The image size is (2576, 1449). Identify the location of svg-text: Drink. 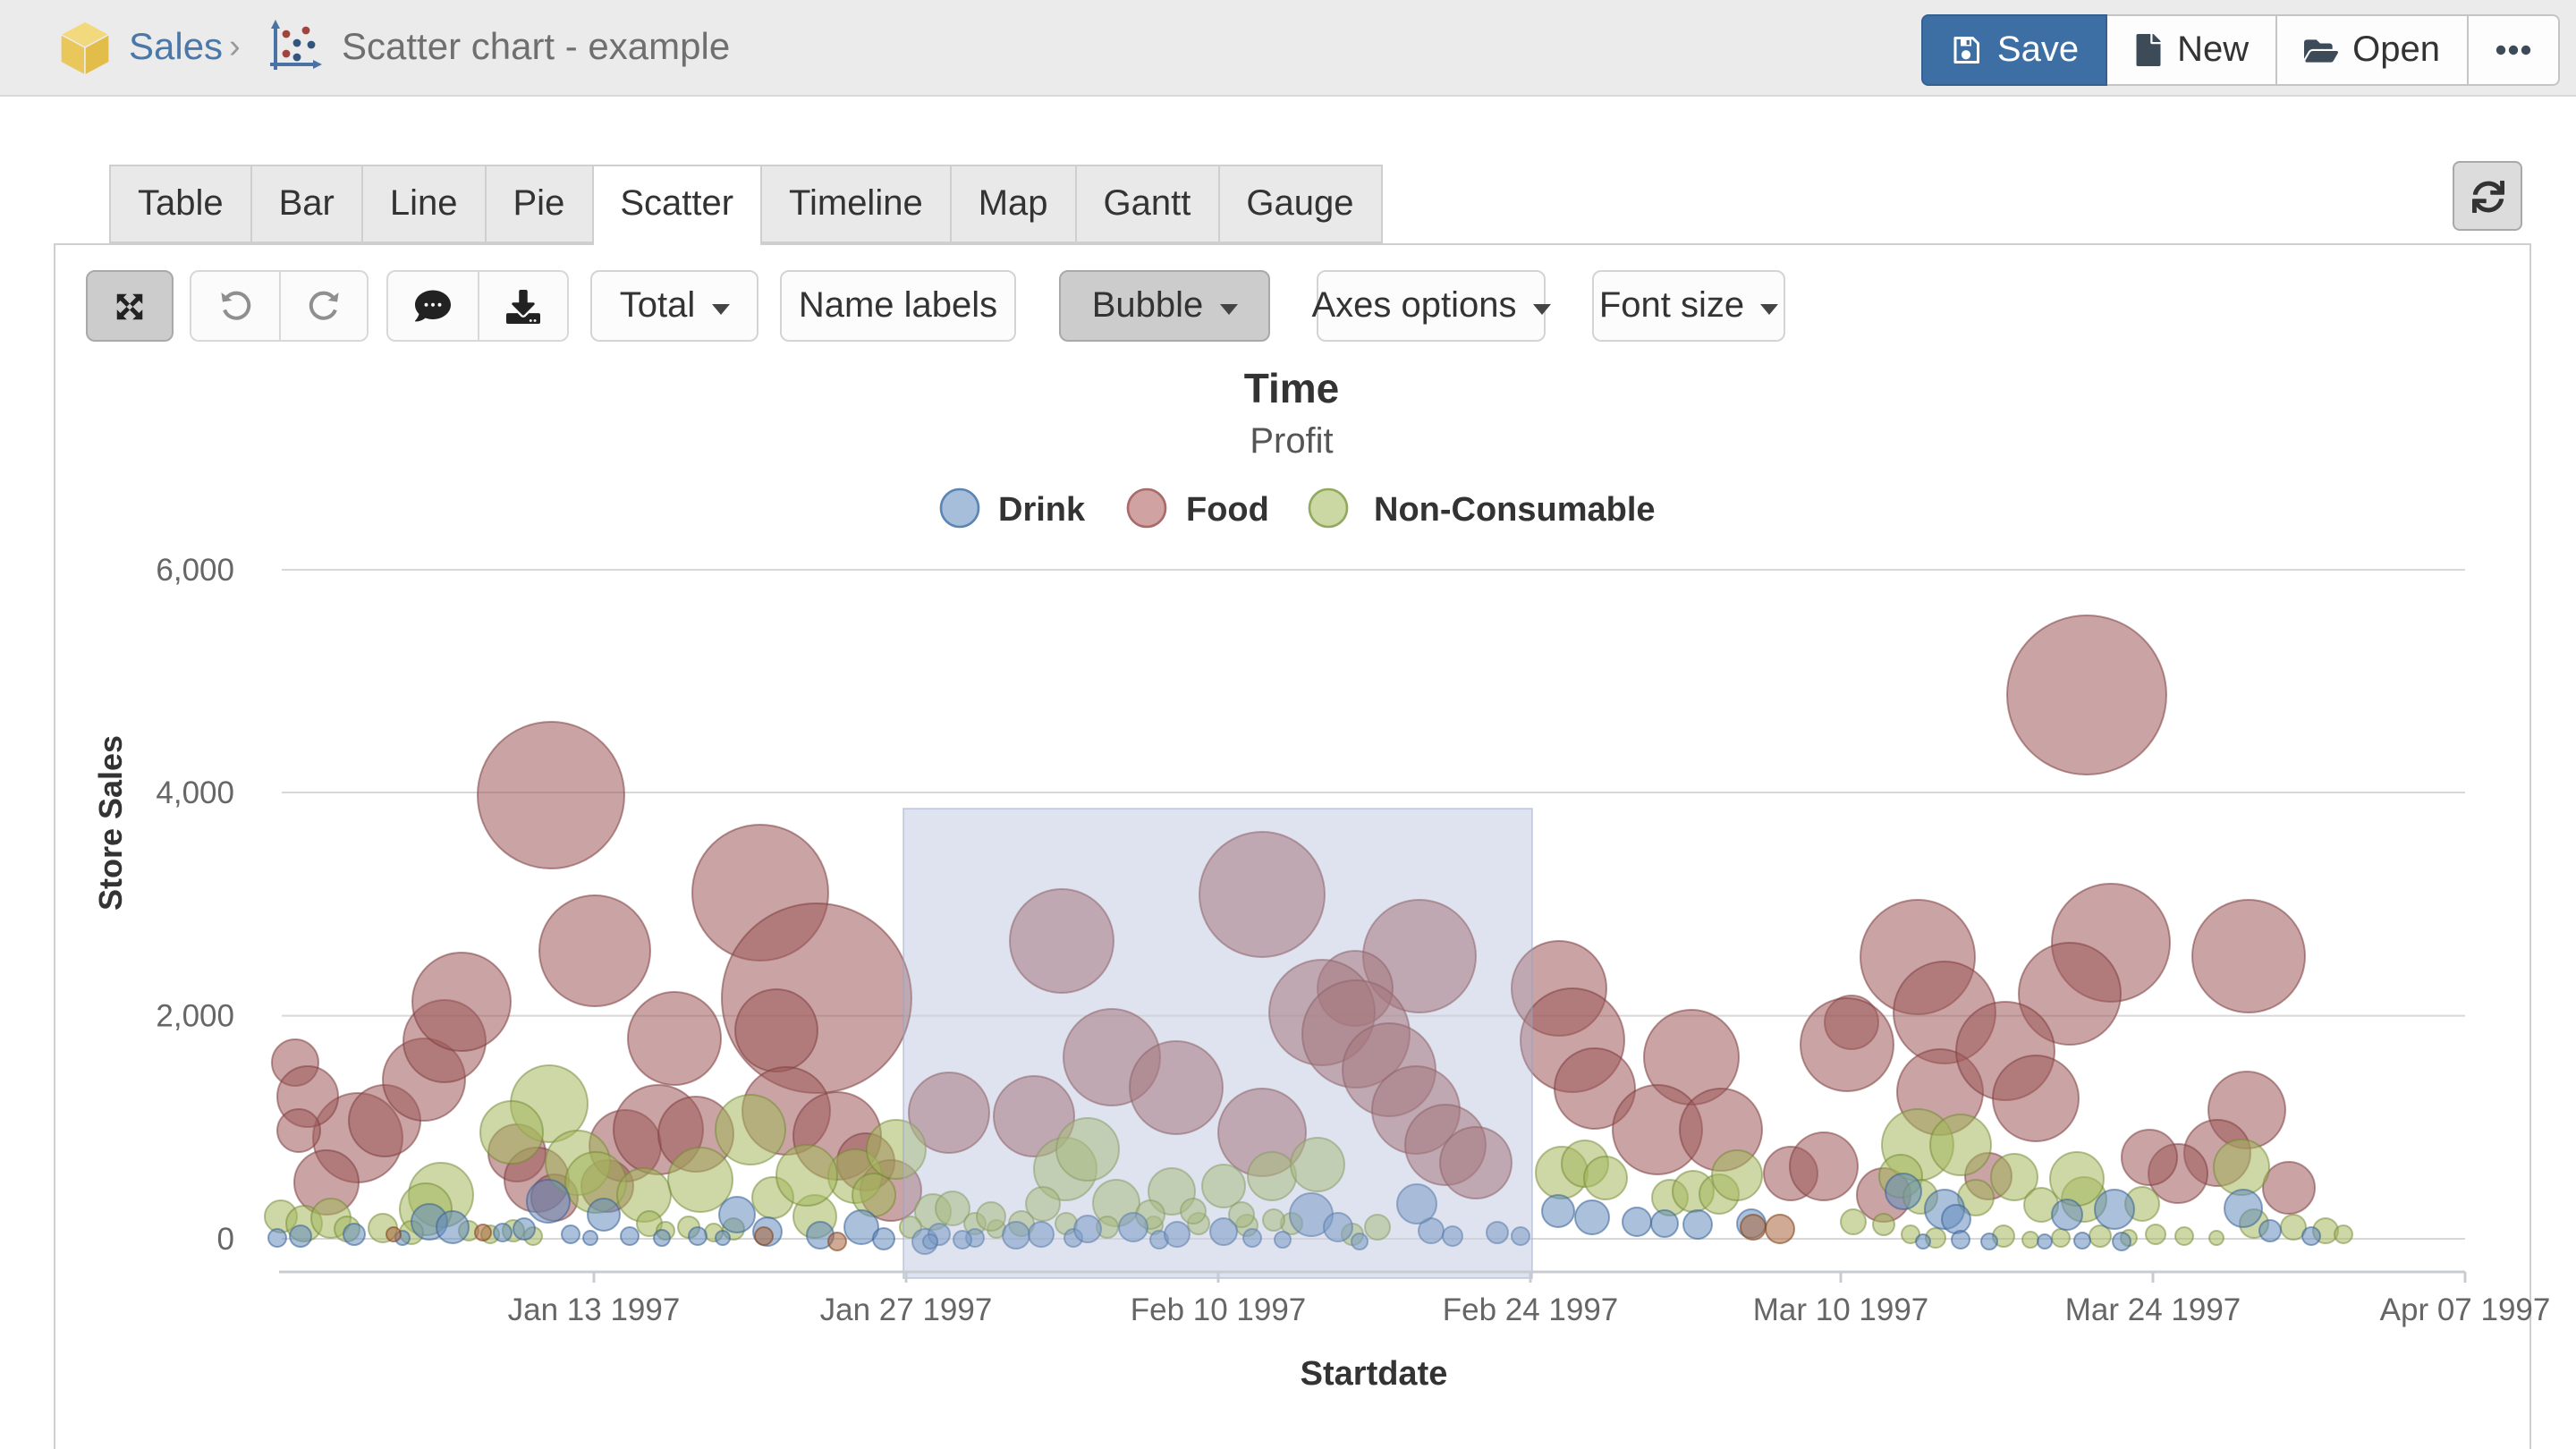
(1042, 510).